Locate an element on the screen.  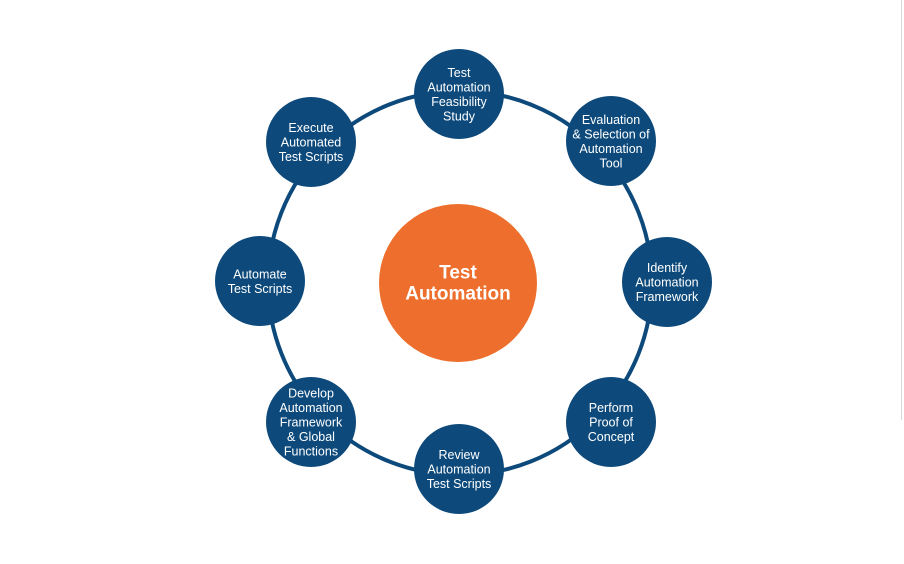
step-node-identify-framework: Identify Automation Framework is located at coordinates (667, 282).